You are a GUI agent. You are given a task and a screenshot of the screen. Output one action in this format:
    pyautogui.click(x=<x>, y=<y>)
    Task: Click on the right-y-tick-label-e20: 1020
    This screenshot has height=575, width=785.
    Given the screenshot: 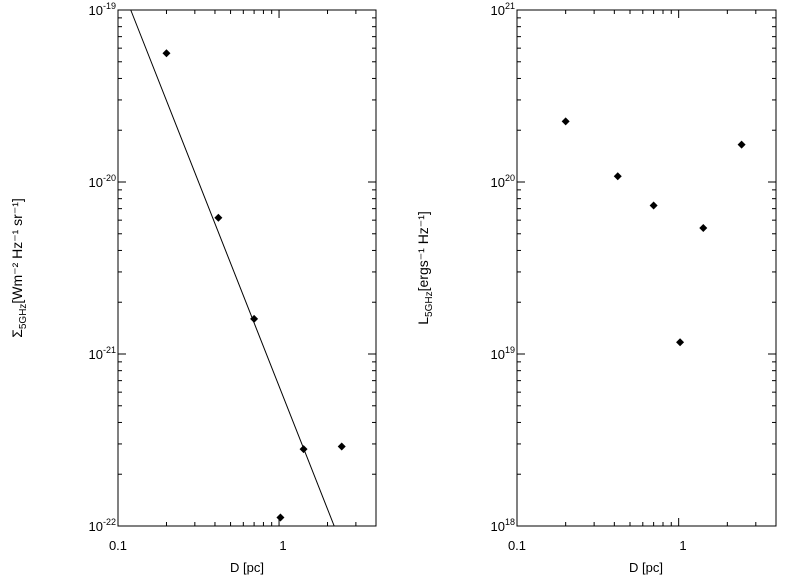 What is the action you would take?
    pyautogui.click(x=503, y=181)
    